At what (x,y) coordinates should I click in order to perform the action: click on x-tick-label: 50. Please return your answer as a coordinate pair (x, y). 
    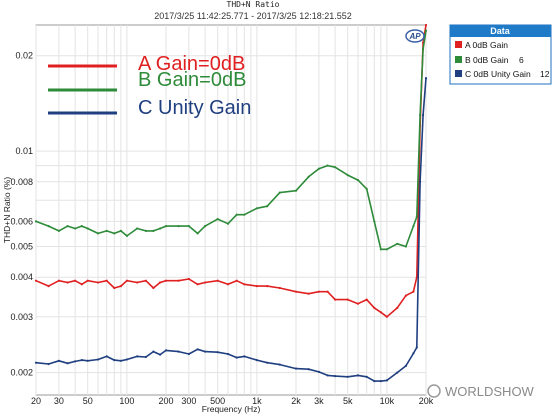
    Looking at the image, I should click on (88, 401).